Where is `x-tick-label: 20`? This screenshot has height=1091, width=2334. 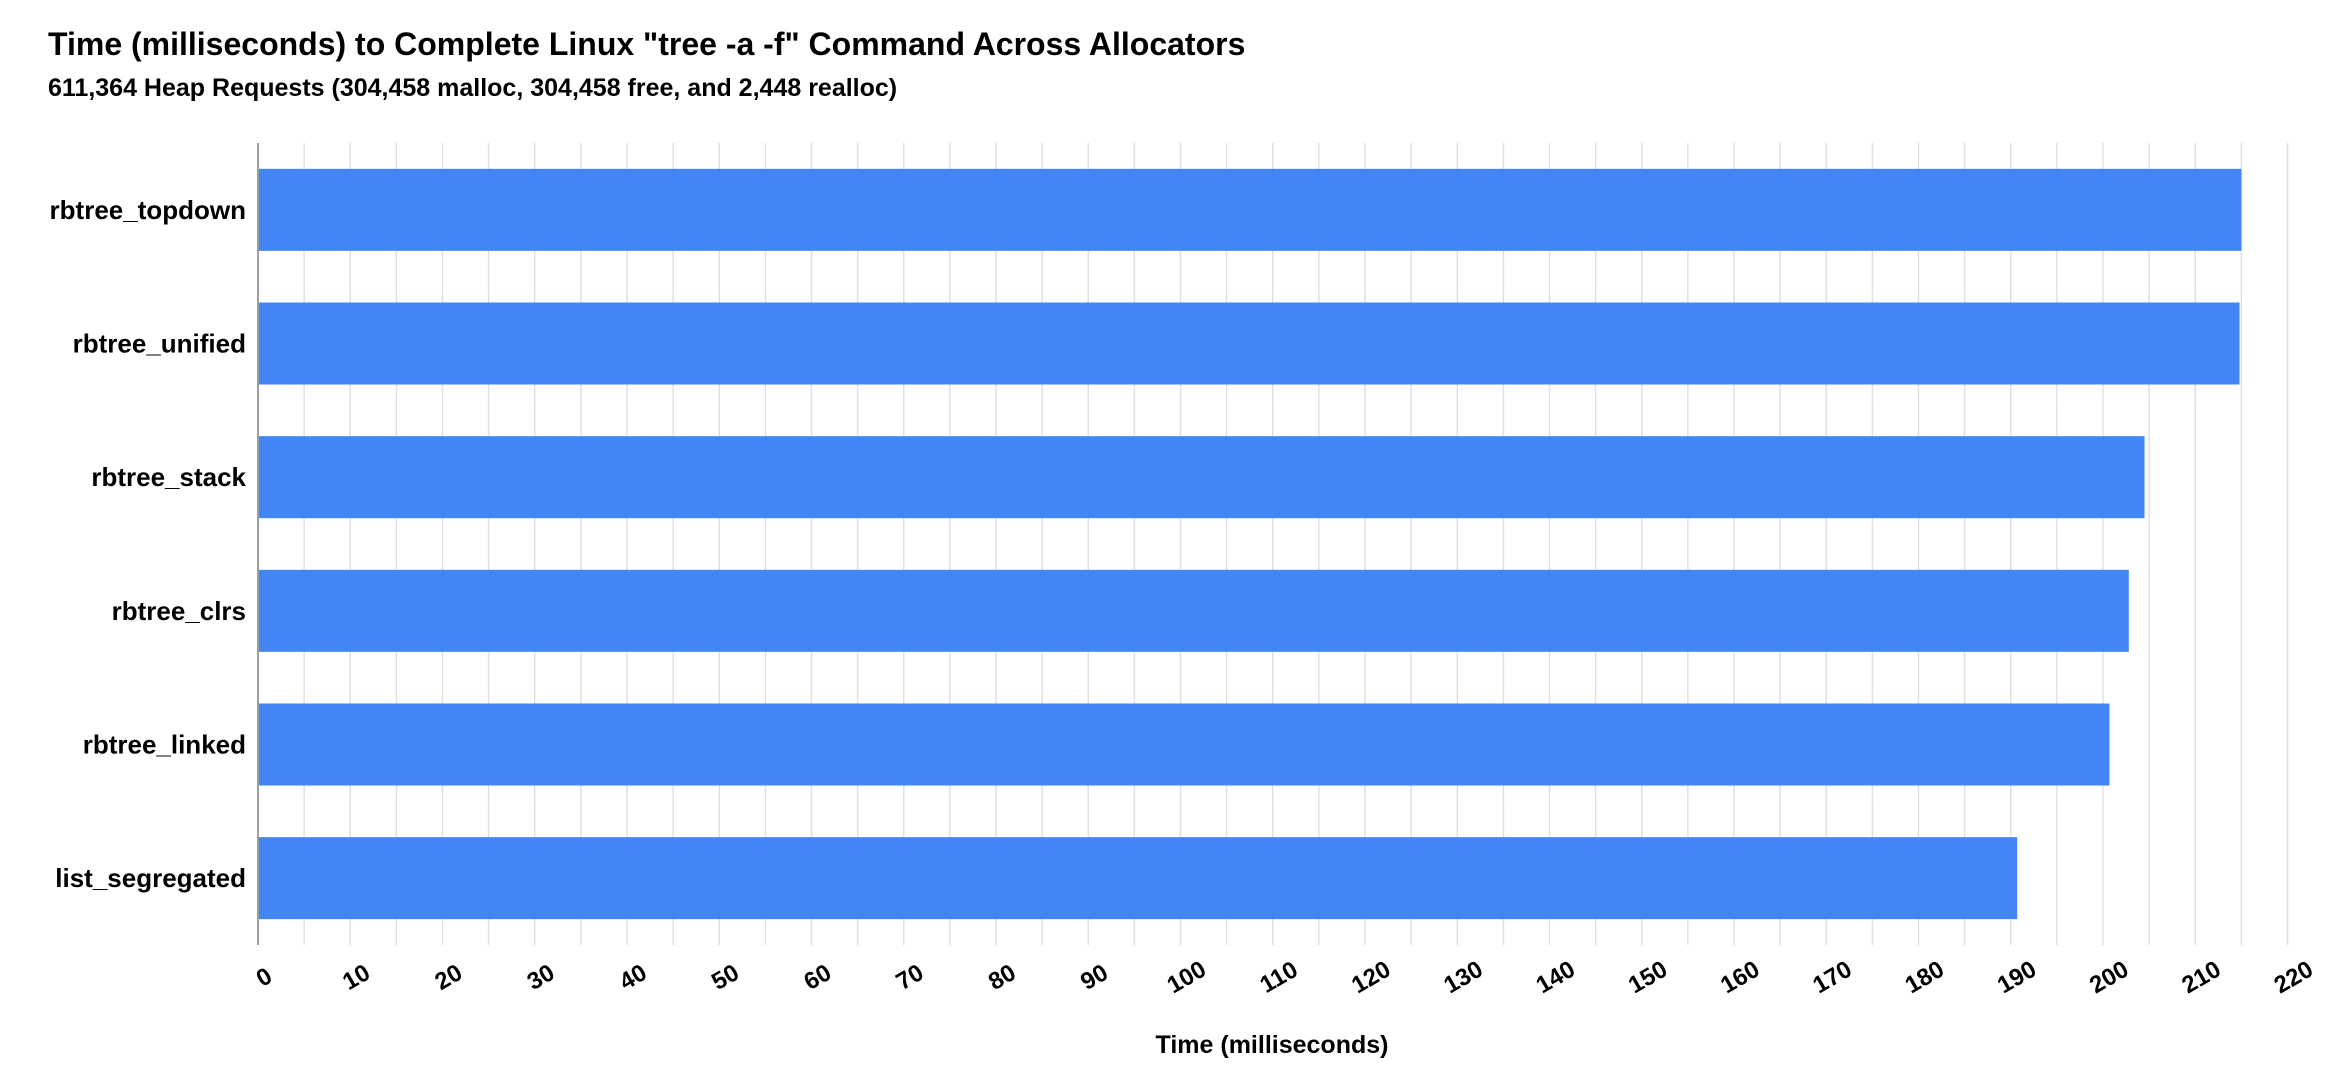 x-tick-label: 20 is located at coordinates (448, 977).